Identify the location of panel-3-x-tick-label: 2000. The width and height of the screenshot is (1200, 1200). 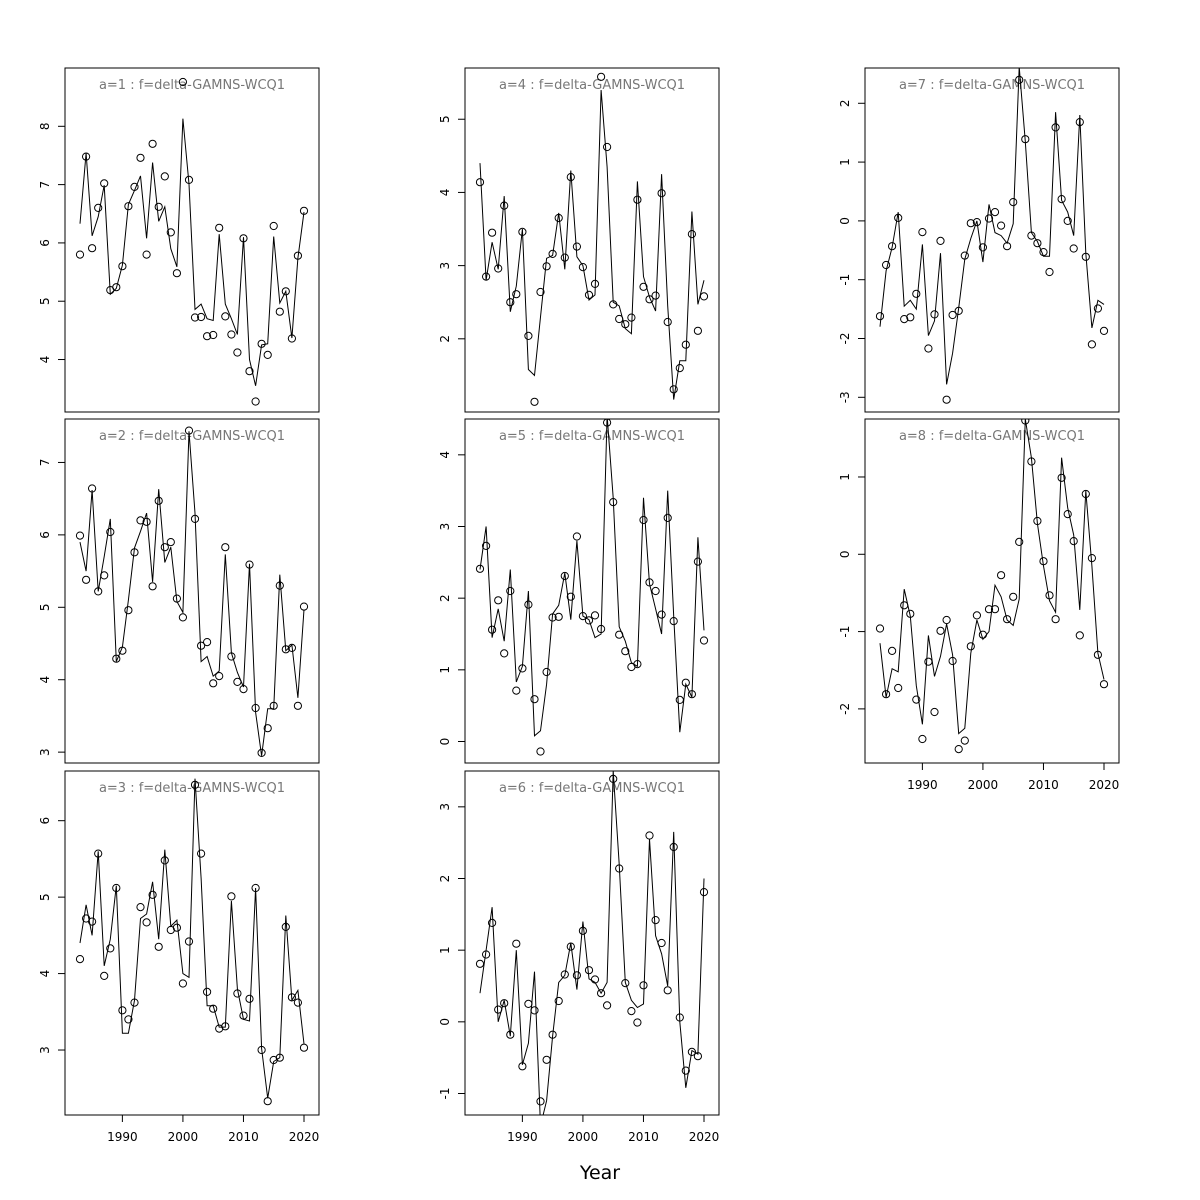
(183, 1137).